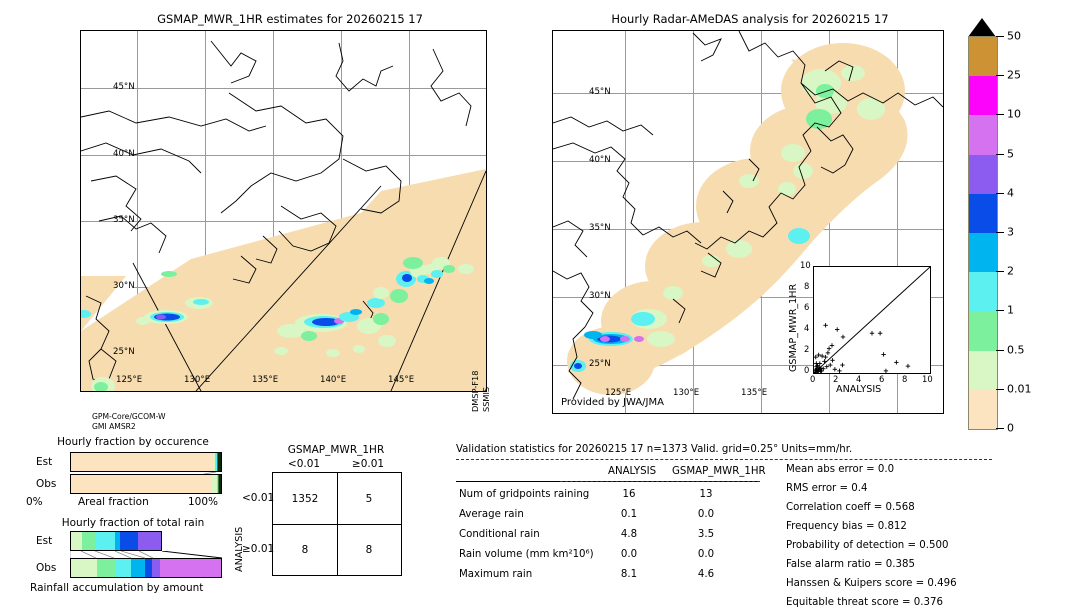  I want to click on left-sensor-caption: GPM-Core/GCOM-W GMI AMSR2, so click(129, 422).